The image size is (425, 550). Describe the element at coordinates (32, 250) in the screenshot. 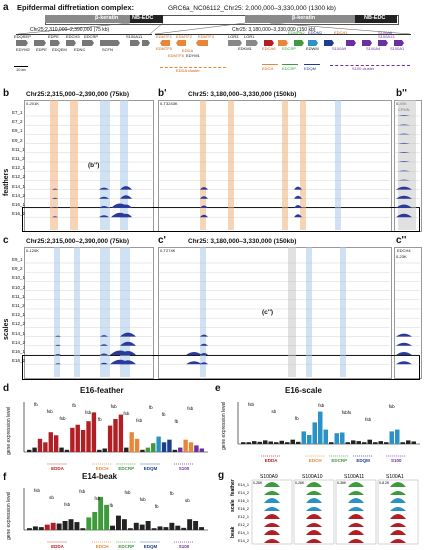

I see `range-c-left: 0-120K` at that location.